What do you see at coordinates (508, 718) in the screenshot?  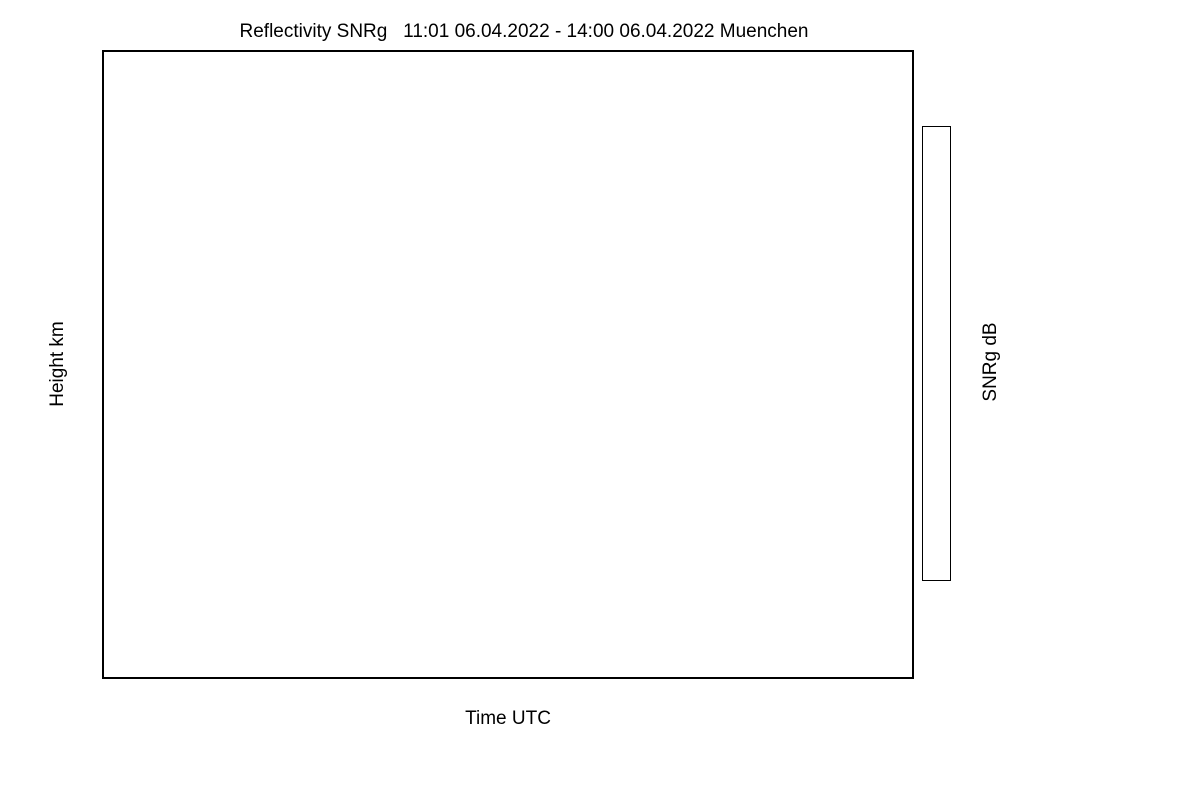 I see `x-axis-title: Time UTC` at bounding box center [508, 718].